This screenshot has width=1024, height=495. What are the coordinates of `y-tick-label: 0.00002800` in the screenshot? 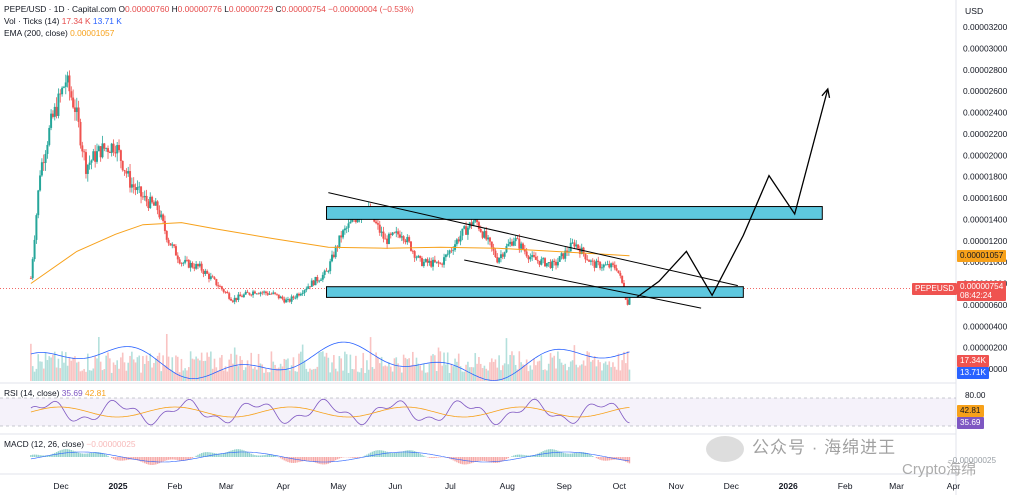 It's located at (985, 70).